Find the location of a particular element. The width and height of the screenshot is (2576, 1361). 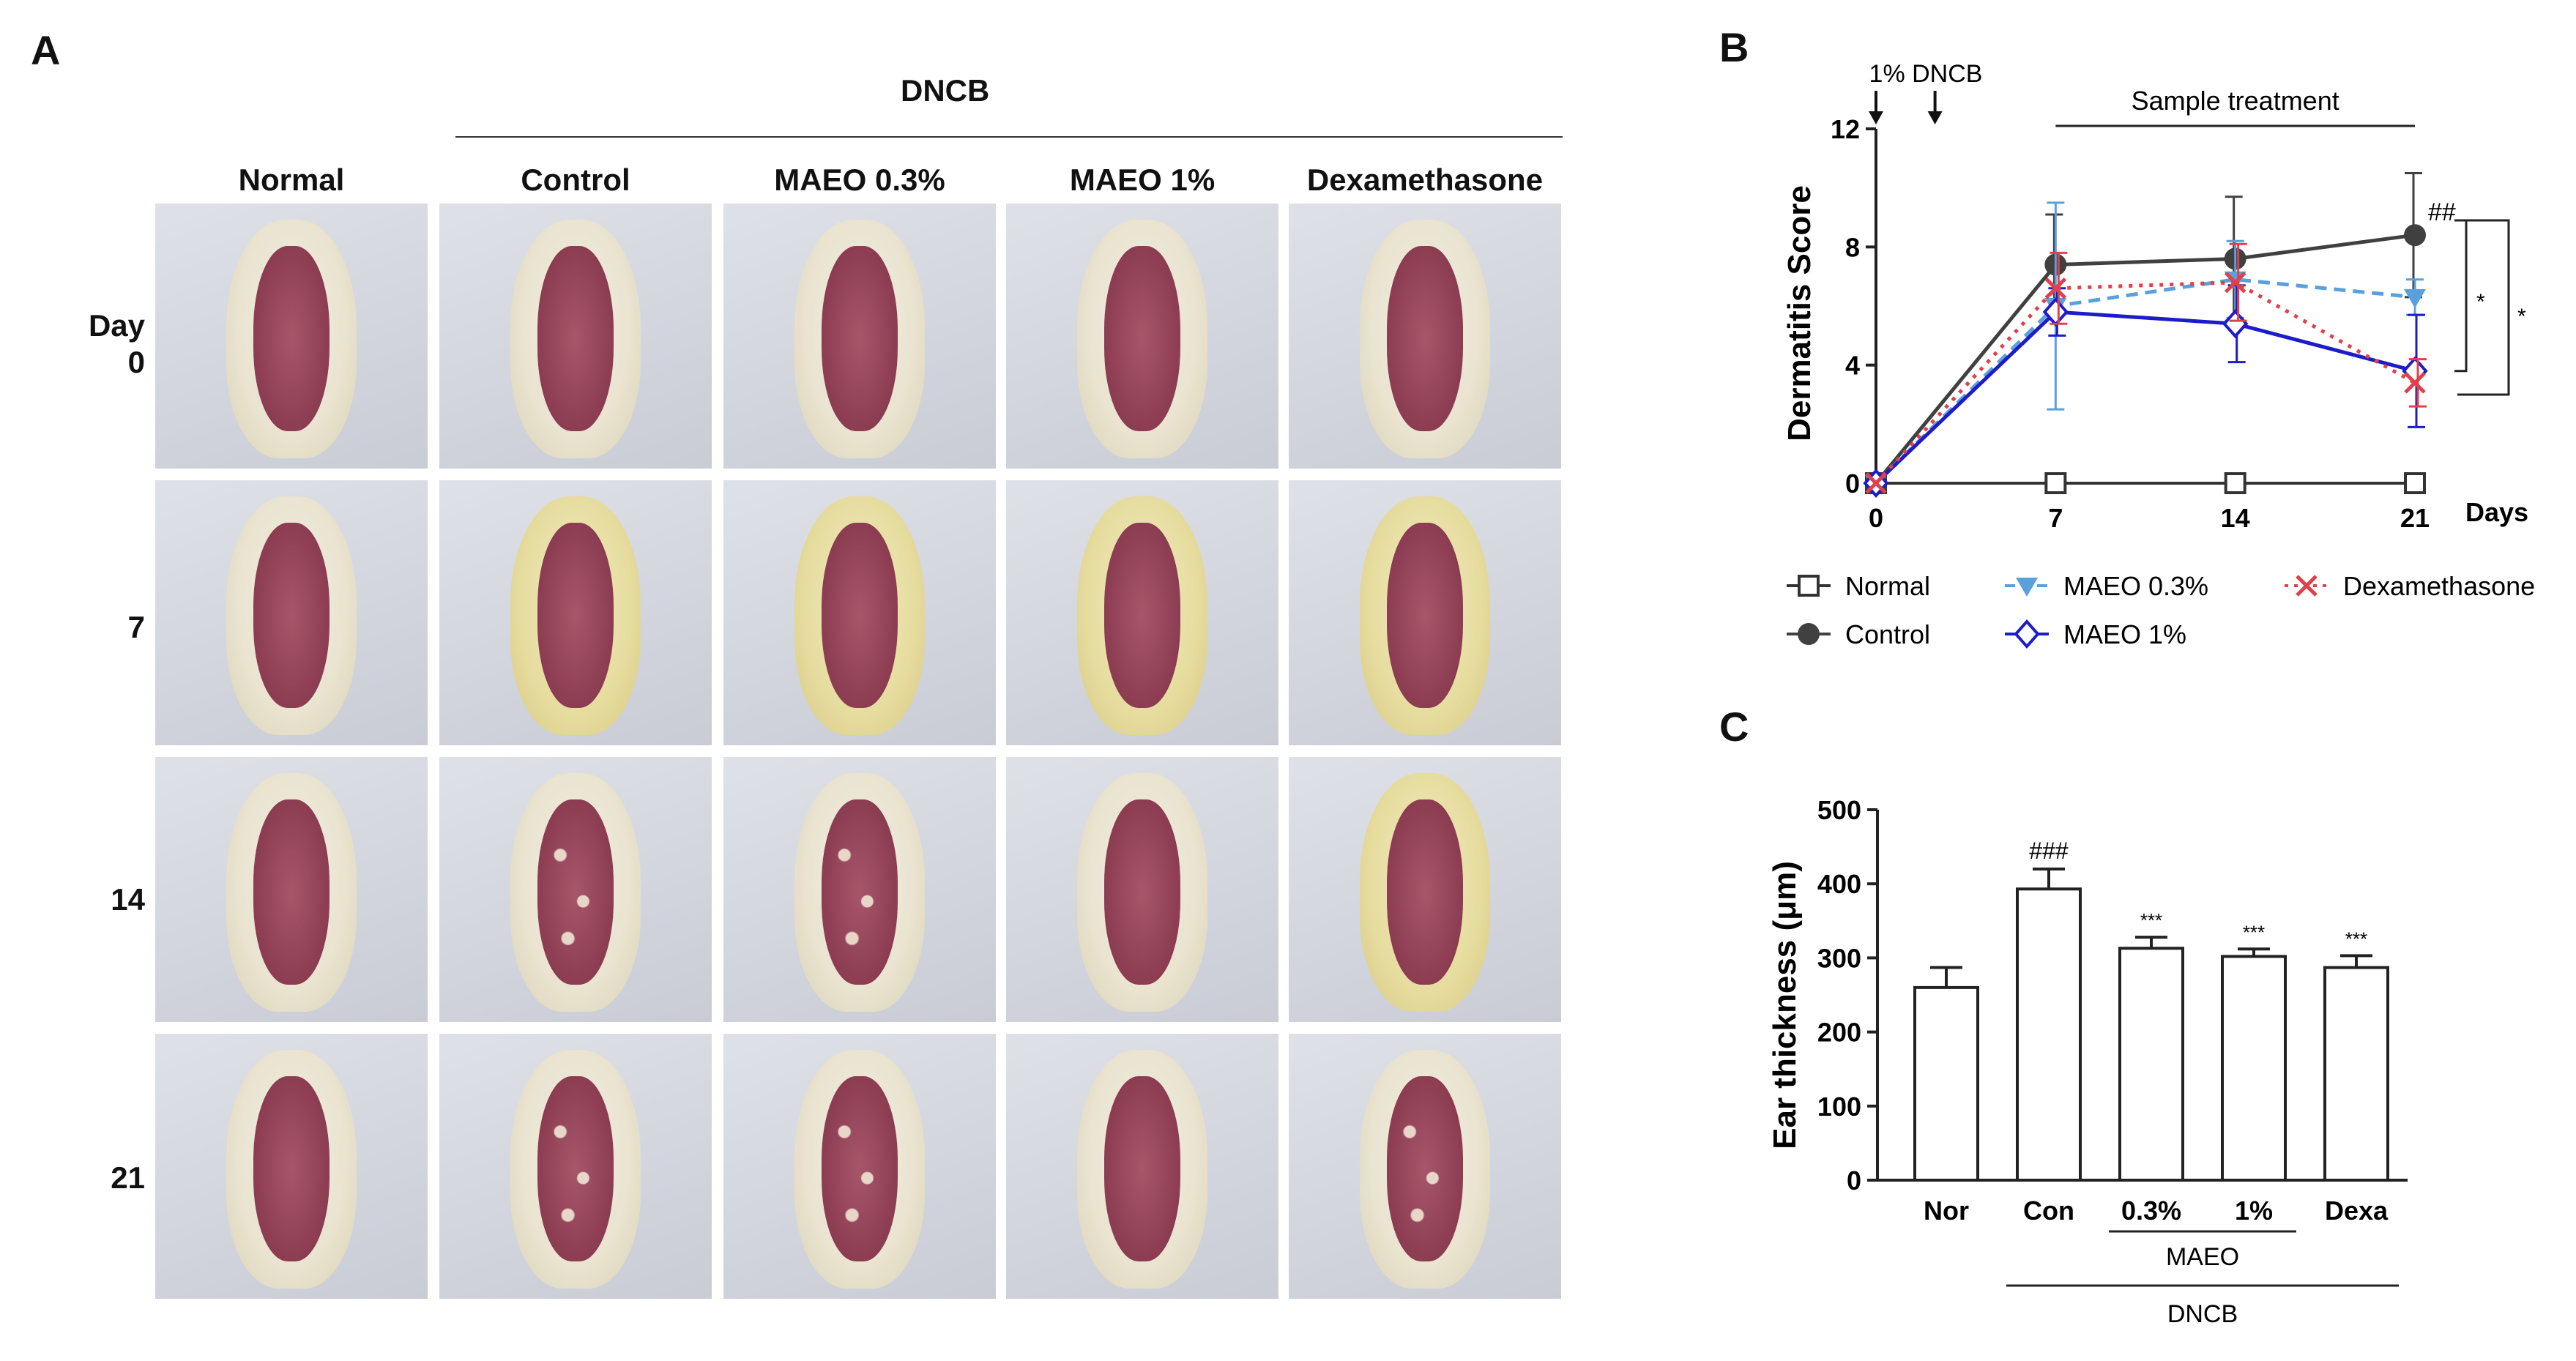

photo-maeo03-day0 is located at coordinates (859, 336).